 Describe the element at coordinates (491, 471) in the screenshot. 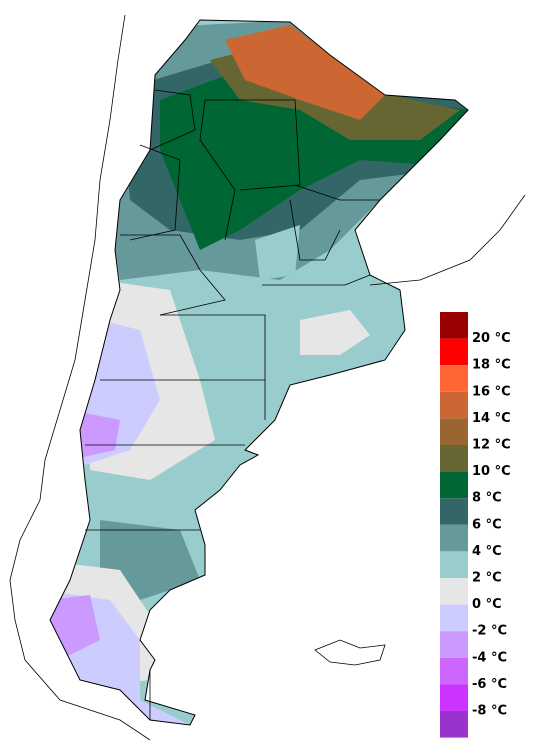

I see `legend-label: 10 °C` at that location.